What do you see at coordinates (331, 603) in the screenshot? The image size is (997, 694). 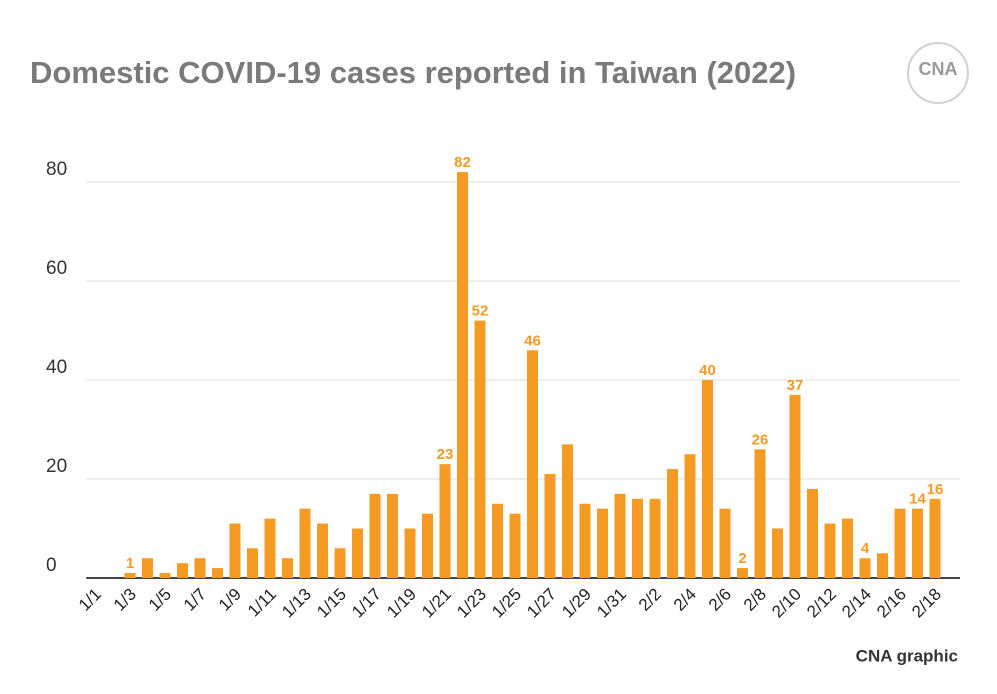 I see `x-tick-label: 1/15` at bounding box center [331, 603].